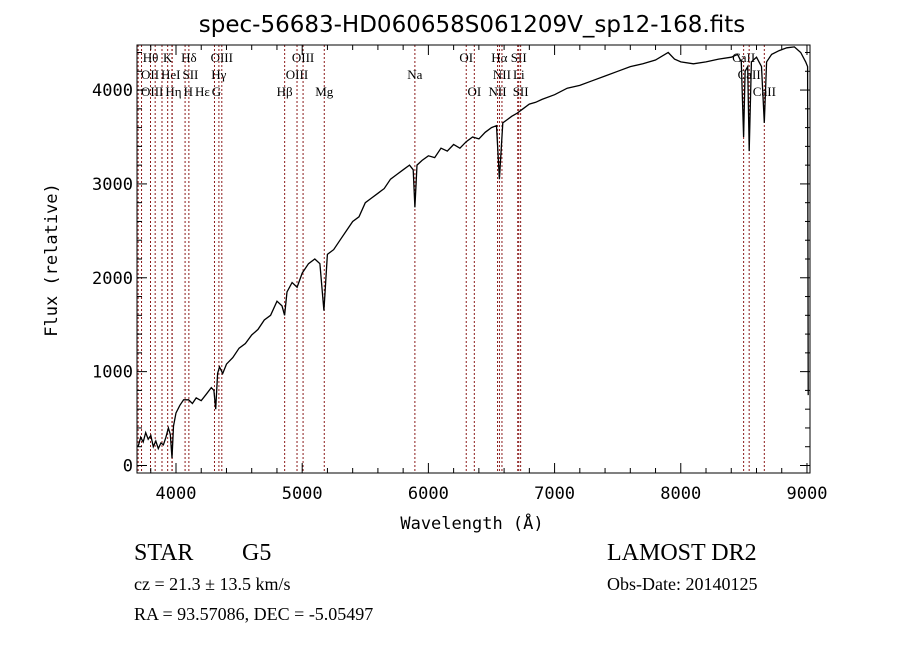 The image size is (900, 649). I want to click on x-tick-label: 7000, so click(554, 494).